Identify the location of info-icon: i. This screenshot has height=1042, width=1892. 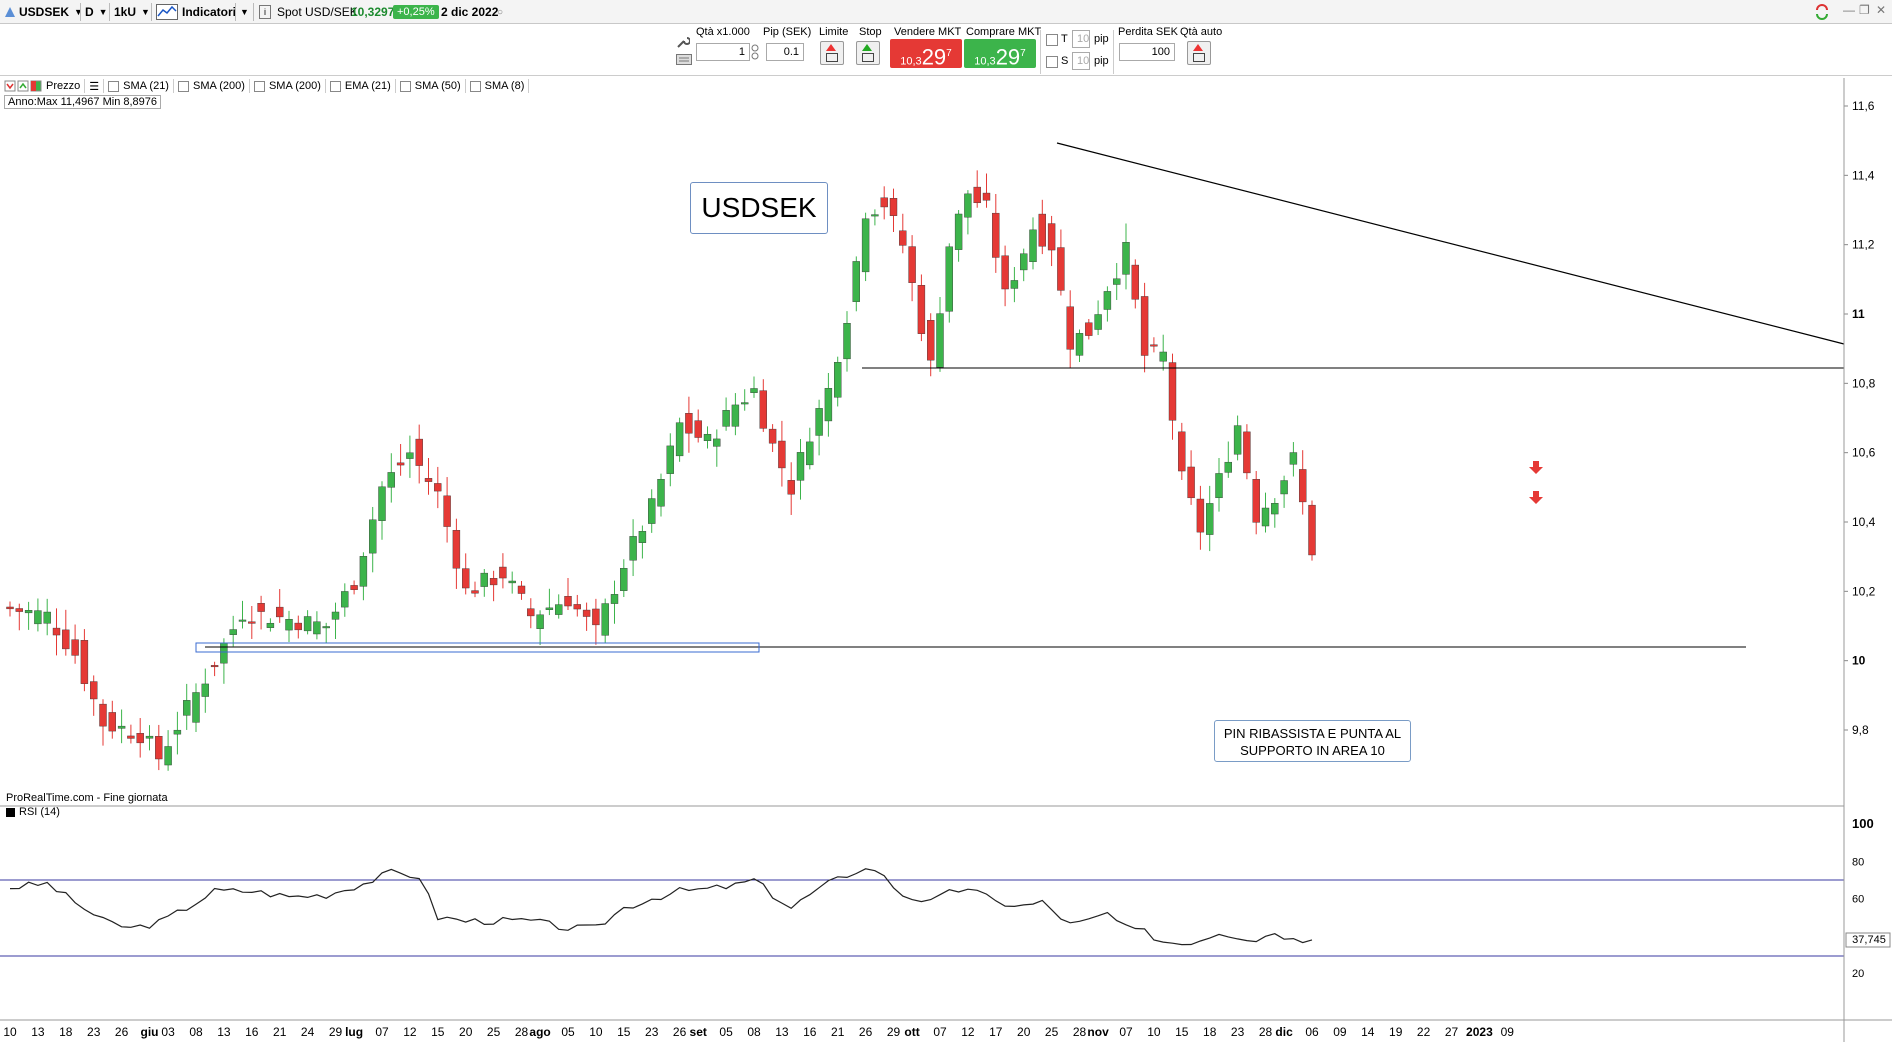
(265, 12).